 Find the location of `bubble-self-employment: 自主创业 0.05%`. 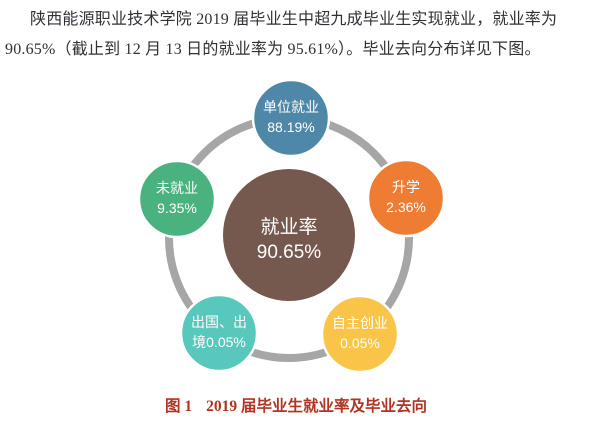

bubble-self-employment: 自主创业 0.05% is located at coordinates (360, 334).